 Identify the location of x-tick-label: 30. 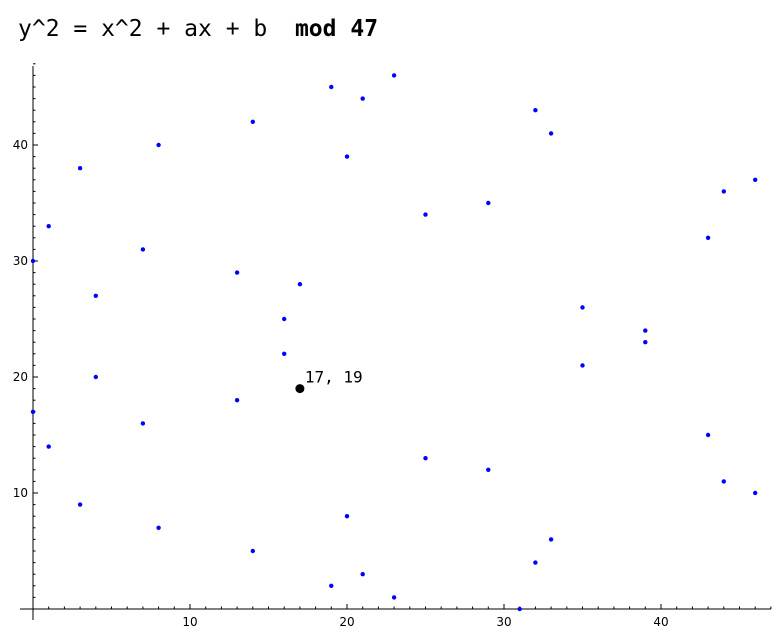
(503, 622).